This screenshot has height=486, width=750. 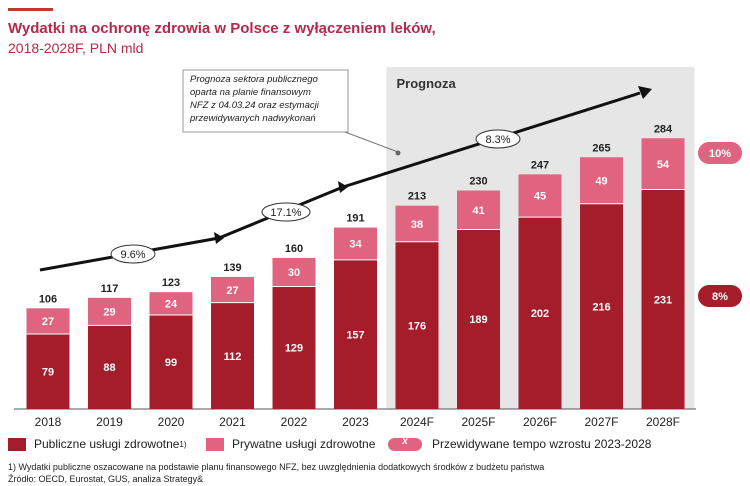 I want to click on data-label-public: 216, so click(x=601, y=307).